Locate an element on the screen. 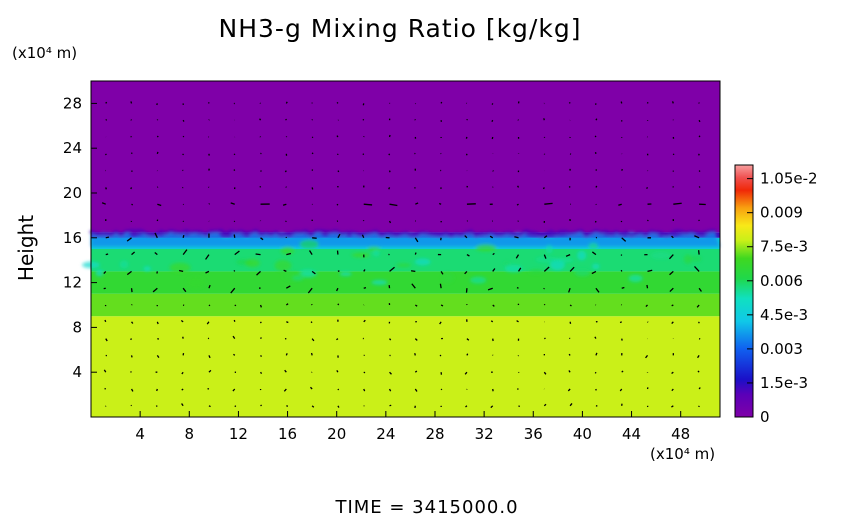 This screenshot has height=519, width=854. colorbar-tick-label: 0.009 is located at coordinates (781, 213).